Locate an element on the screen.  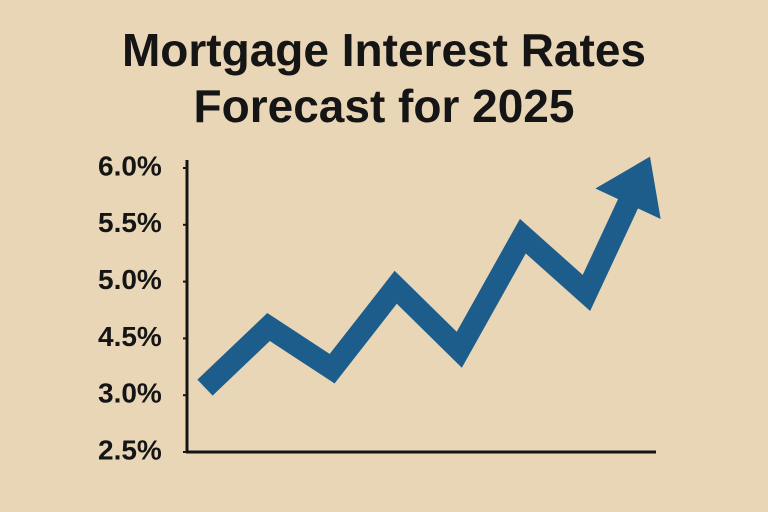
y-tick-label: 5.5% is located at coordinates (130, 222).